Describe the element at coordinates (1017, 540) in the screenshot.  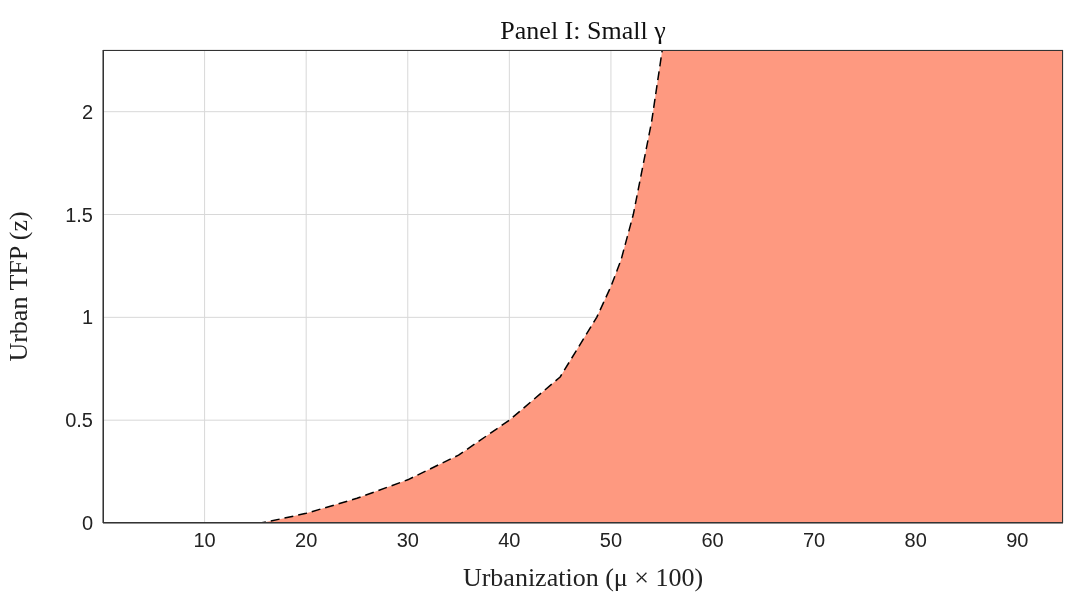
I see `x-tick-label: 90` at that location.